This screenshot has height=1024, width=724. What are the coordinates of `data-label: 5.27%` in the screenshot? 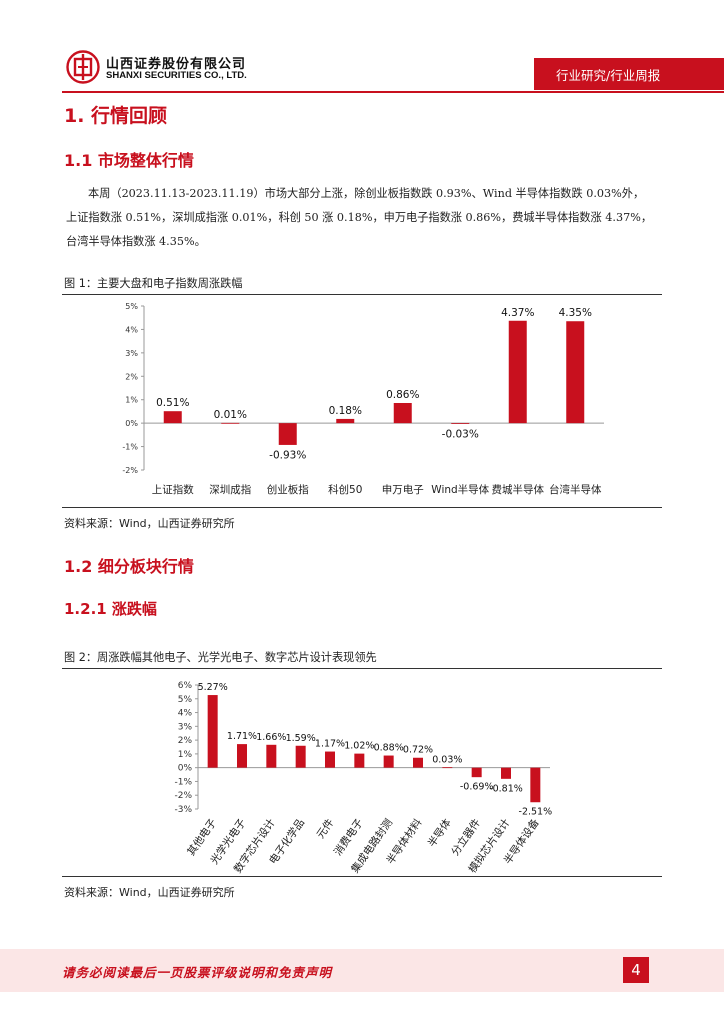 It's located at (213, 687).